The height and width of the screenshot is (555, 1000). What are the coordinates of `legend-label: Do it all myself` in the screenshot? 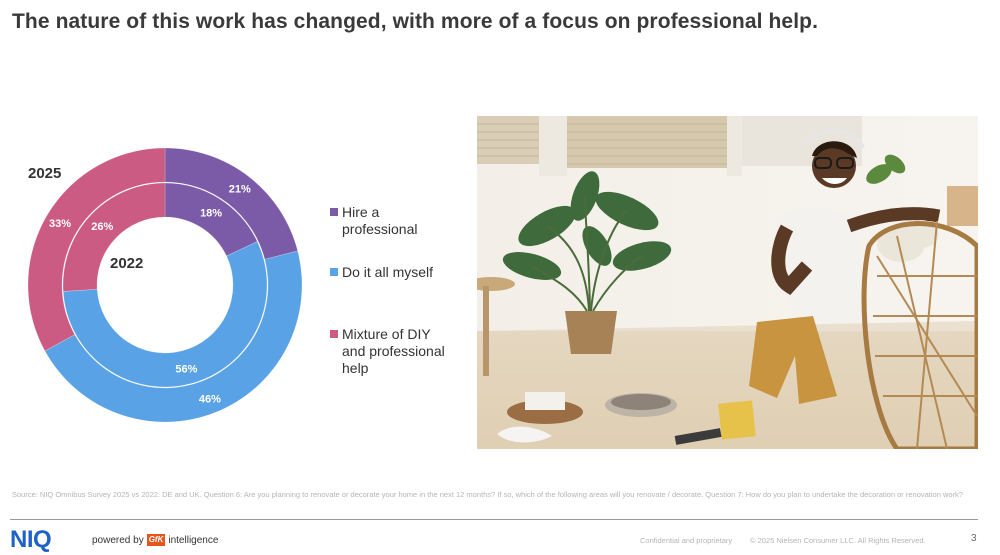 It's located at (388, 272).